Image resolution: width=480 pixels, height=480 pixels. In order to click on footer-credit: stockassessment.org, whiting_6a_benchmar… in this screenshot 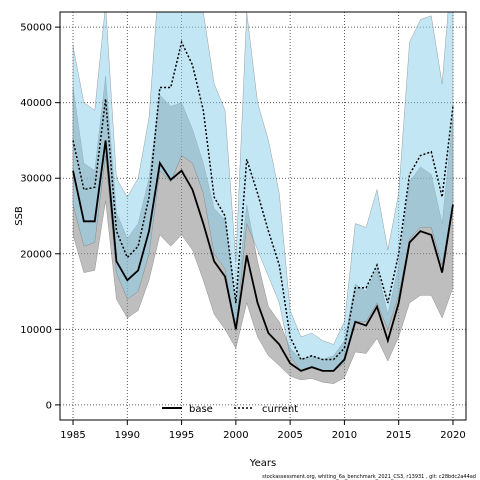, I will do `click(369, 477)`.